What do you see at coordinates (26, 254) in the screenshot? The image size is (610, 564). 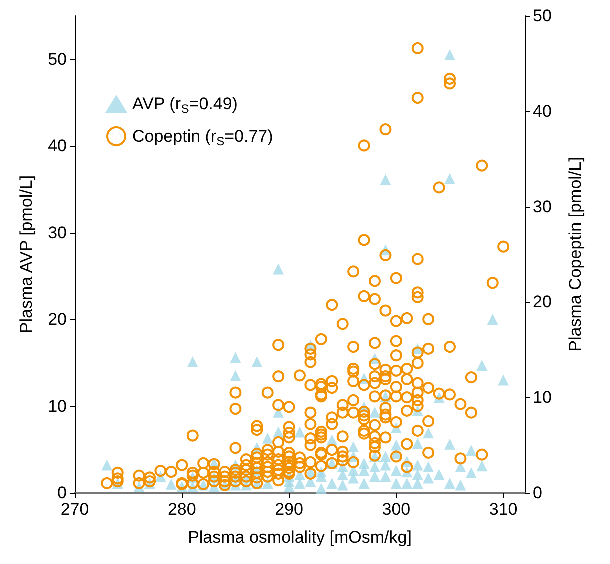 I see `y-axis-title: Plasma AVP [pmol/L]` at bounding box center [26, 254].